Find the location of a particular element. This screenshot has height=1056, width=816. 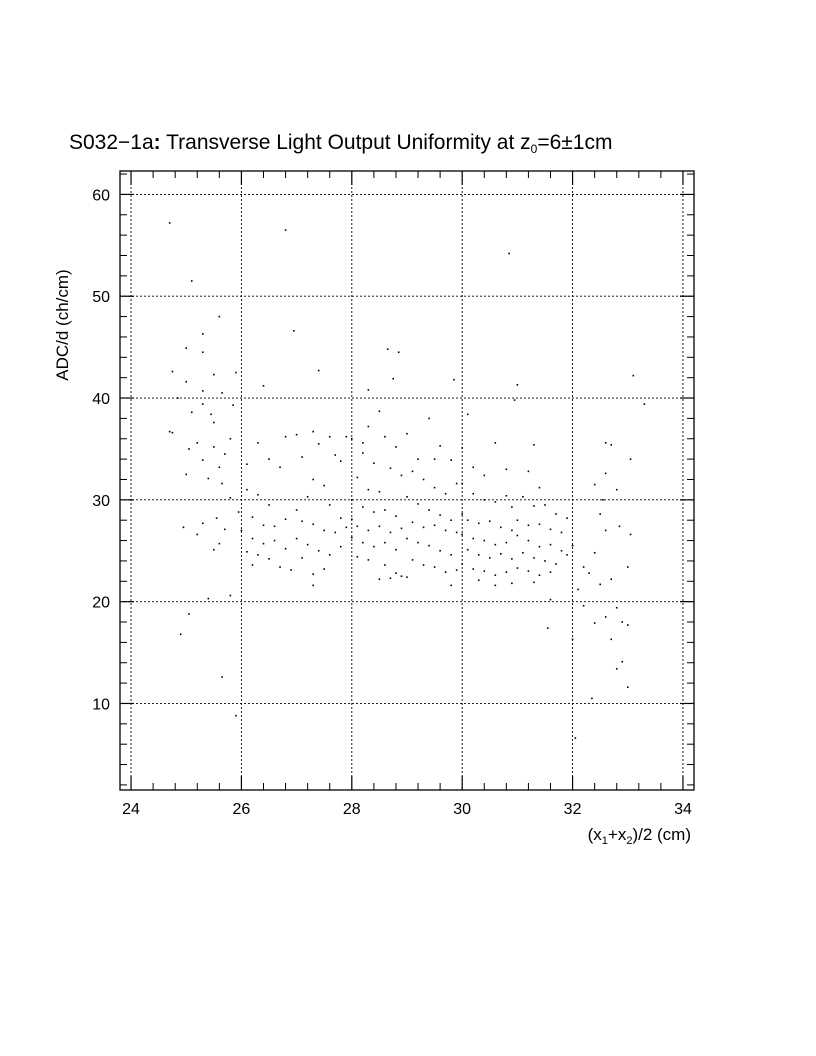

x-axis-label: (x1+x2)/2 (cm) is located at coordinates (639, 836).